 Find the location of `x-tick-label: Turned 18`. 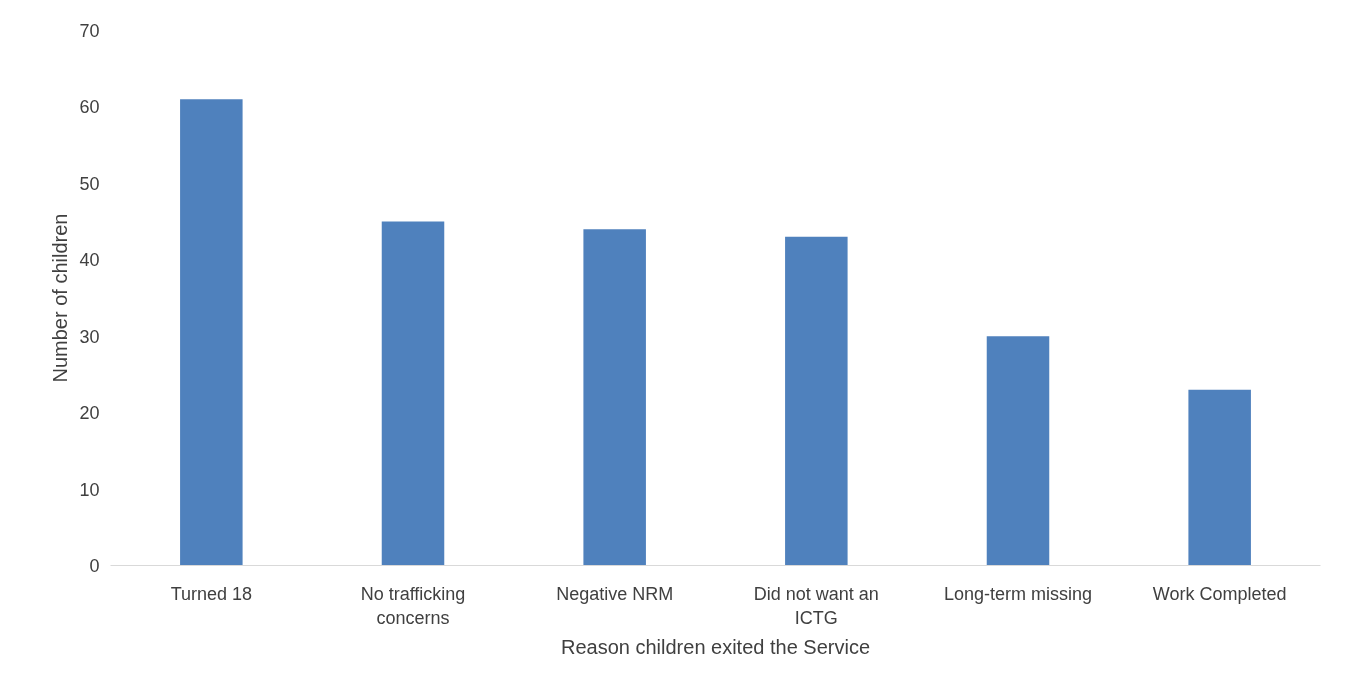

x-tick-label: Turned 18 is located at coordinates (211, 593).